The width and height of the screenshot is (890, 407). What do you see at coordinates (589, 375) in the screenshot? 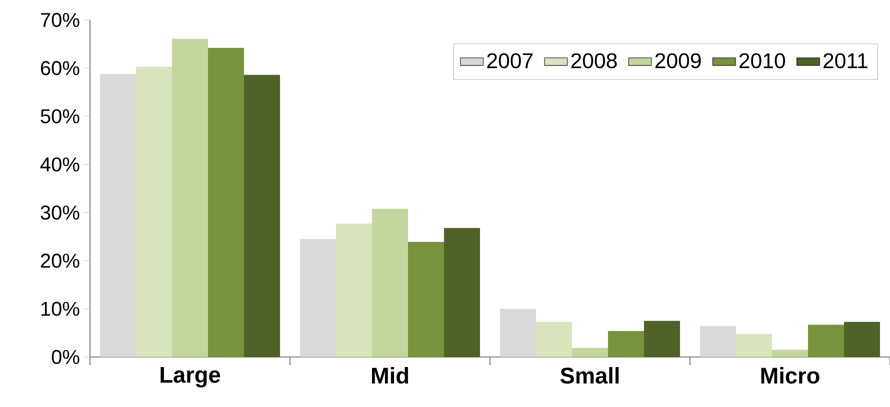
I see `x-tick-label: Small` at bounding box center [589, 375].